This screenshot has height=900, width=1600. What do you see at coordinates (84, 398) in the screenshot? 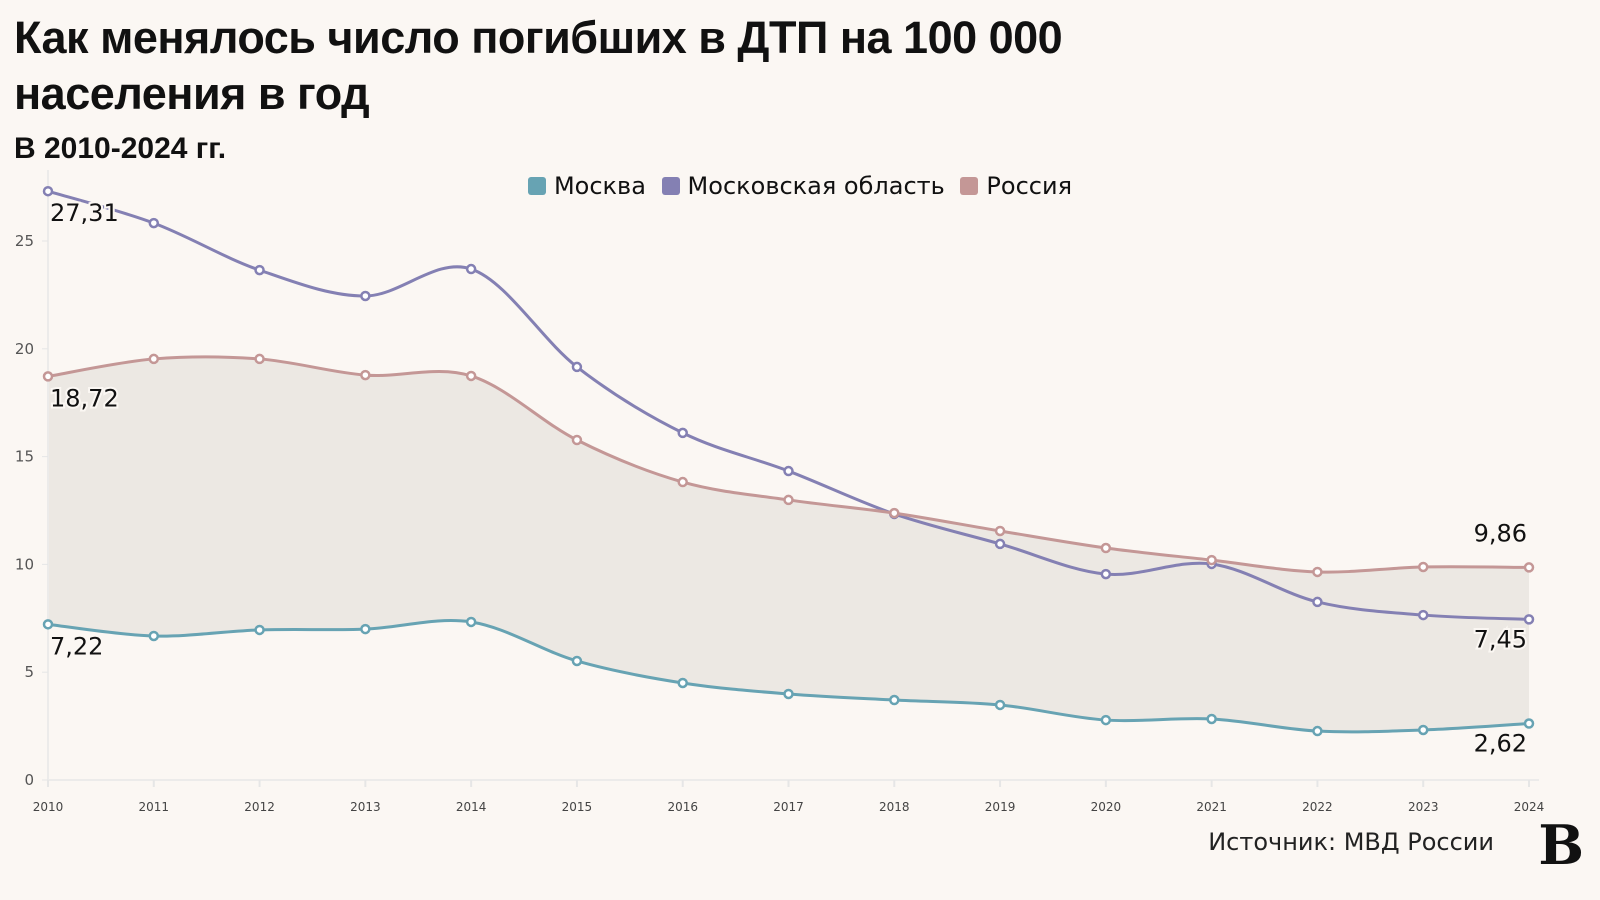
I see `data-label-first: 18,72` at bounding box center [84, 398].